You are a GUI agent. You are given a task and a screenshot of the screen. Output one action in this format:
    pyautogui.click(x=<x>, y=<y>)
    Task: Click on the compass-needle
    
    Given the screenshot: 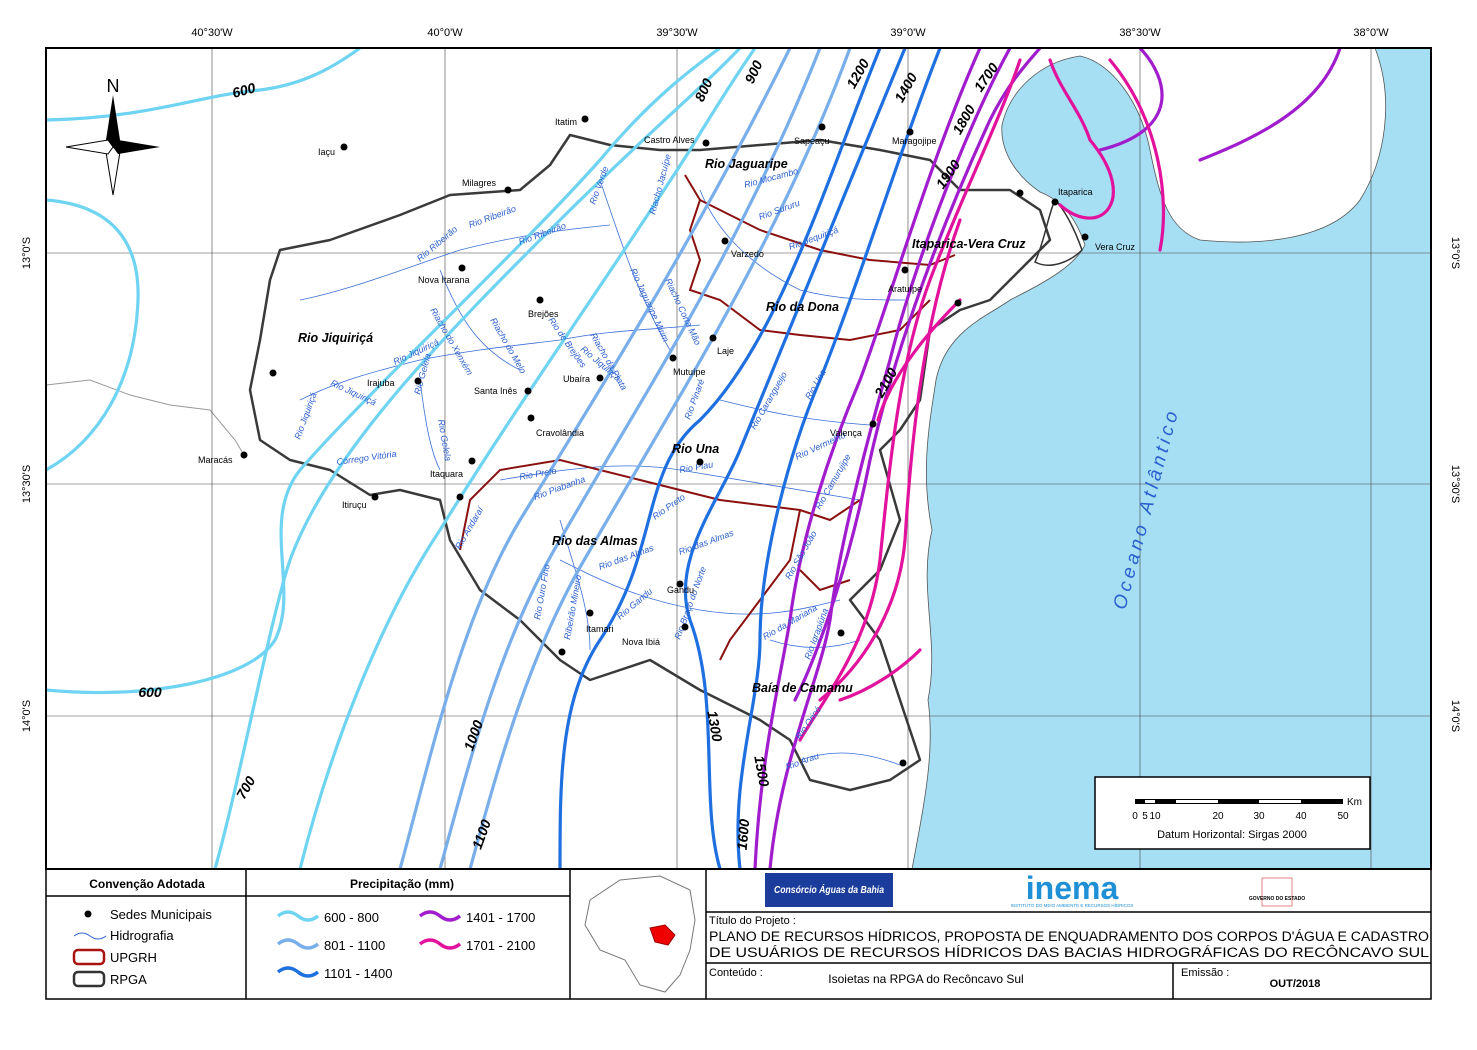 What is the action you would take?
    pyautogui.click(x=136, y=147)
    